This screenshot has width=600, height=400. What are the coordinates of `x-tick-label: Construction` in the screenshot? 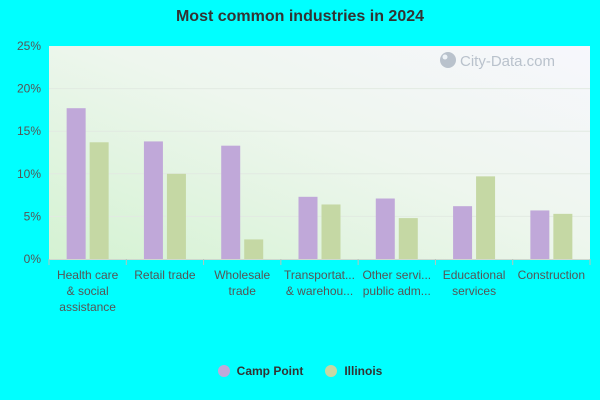 It's located at (551, 275).